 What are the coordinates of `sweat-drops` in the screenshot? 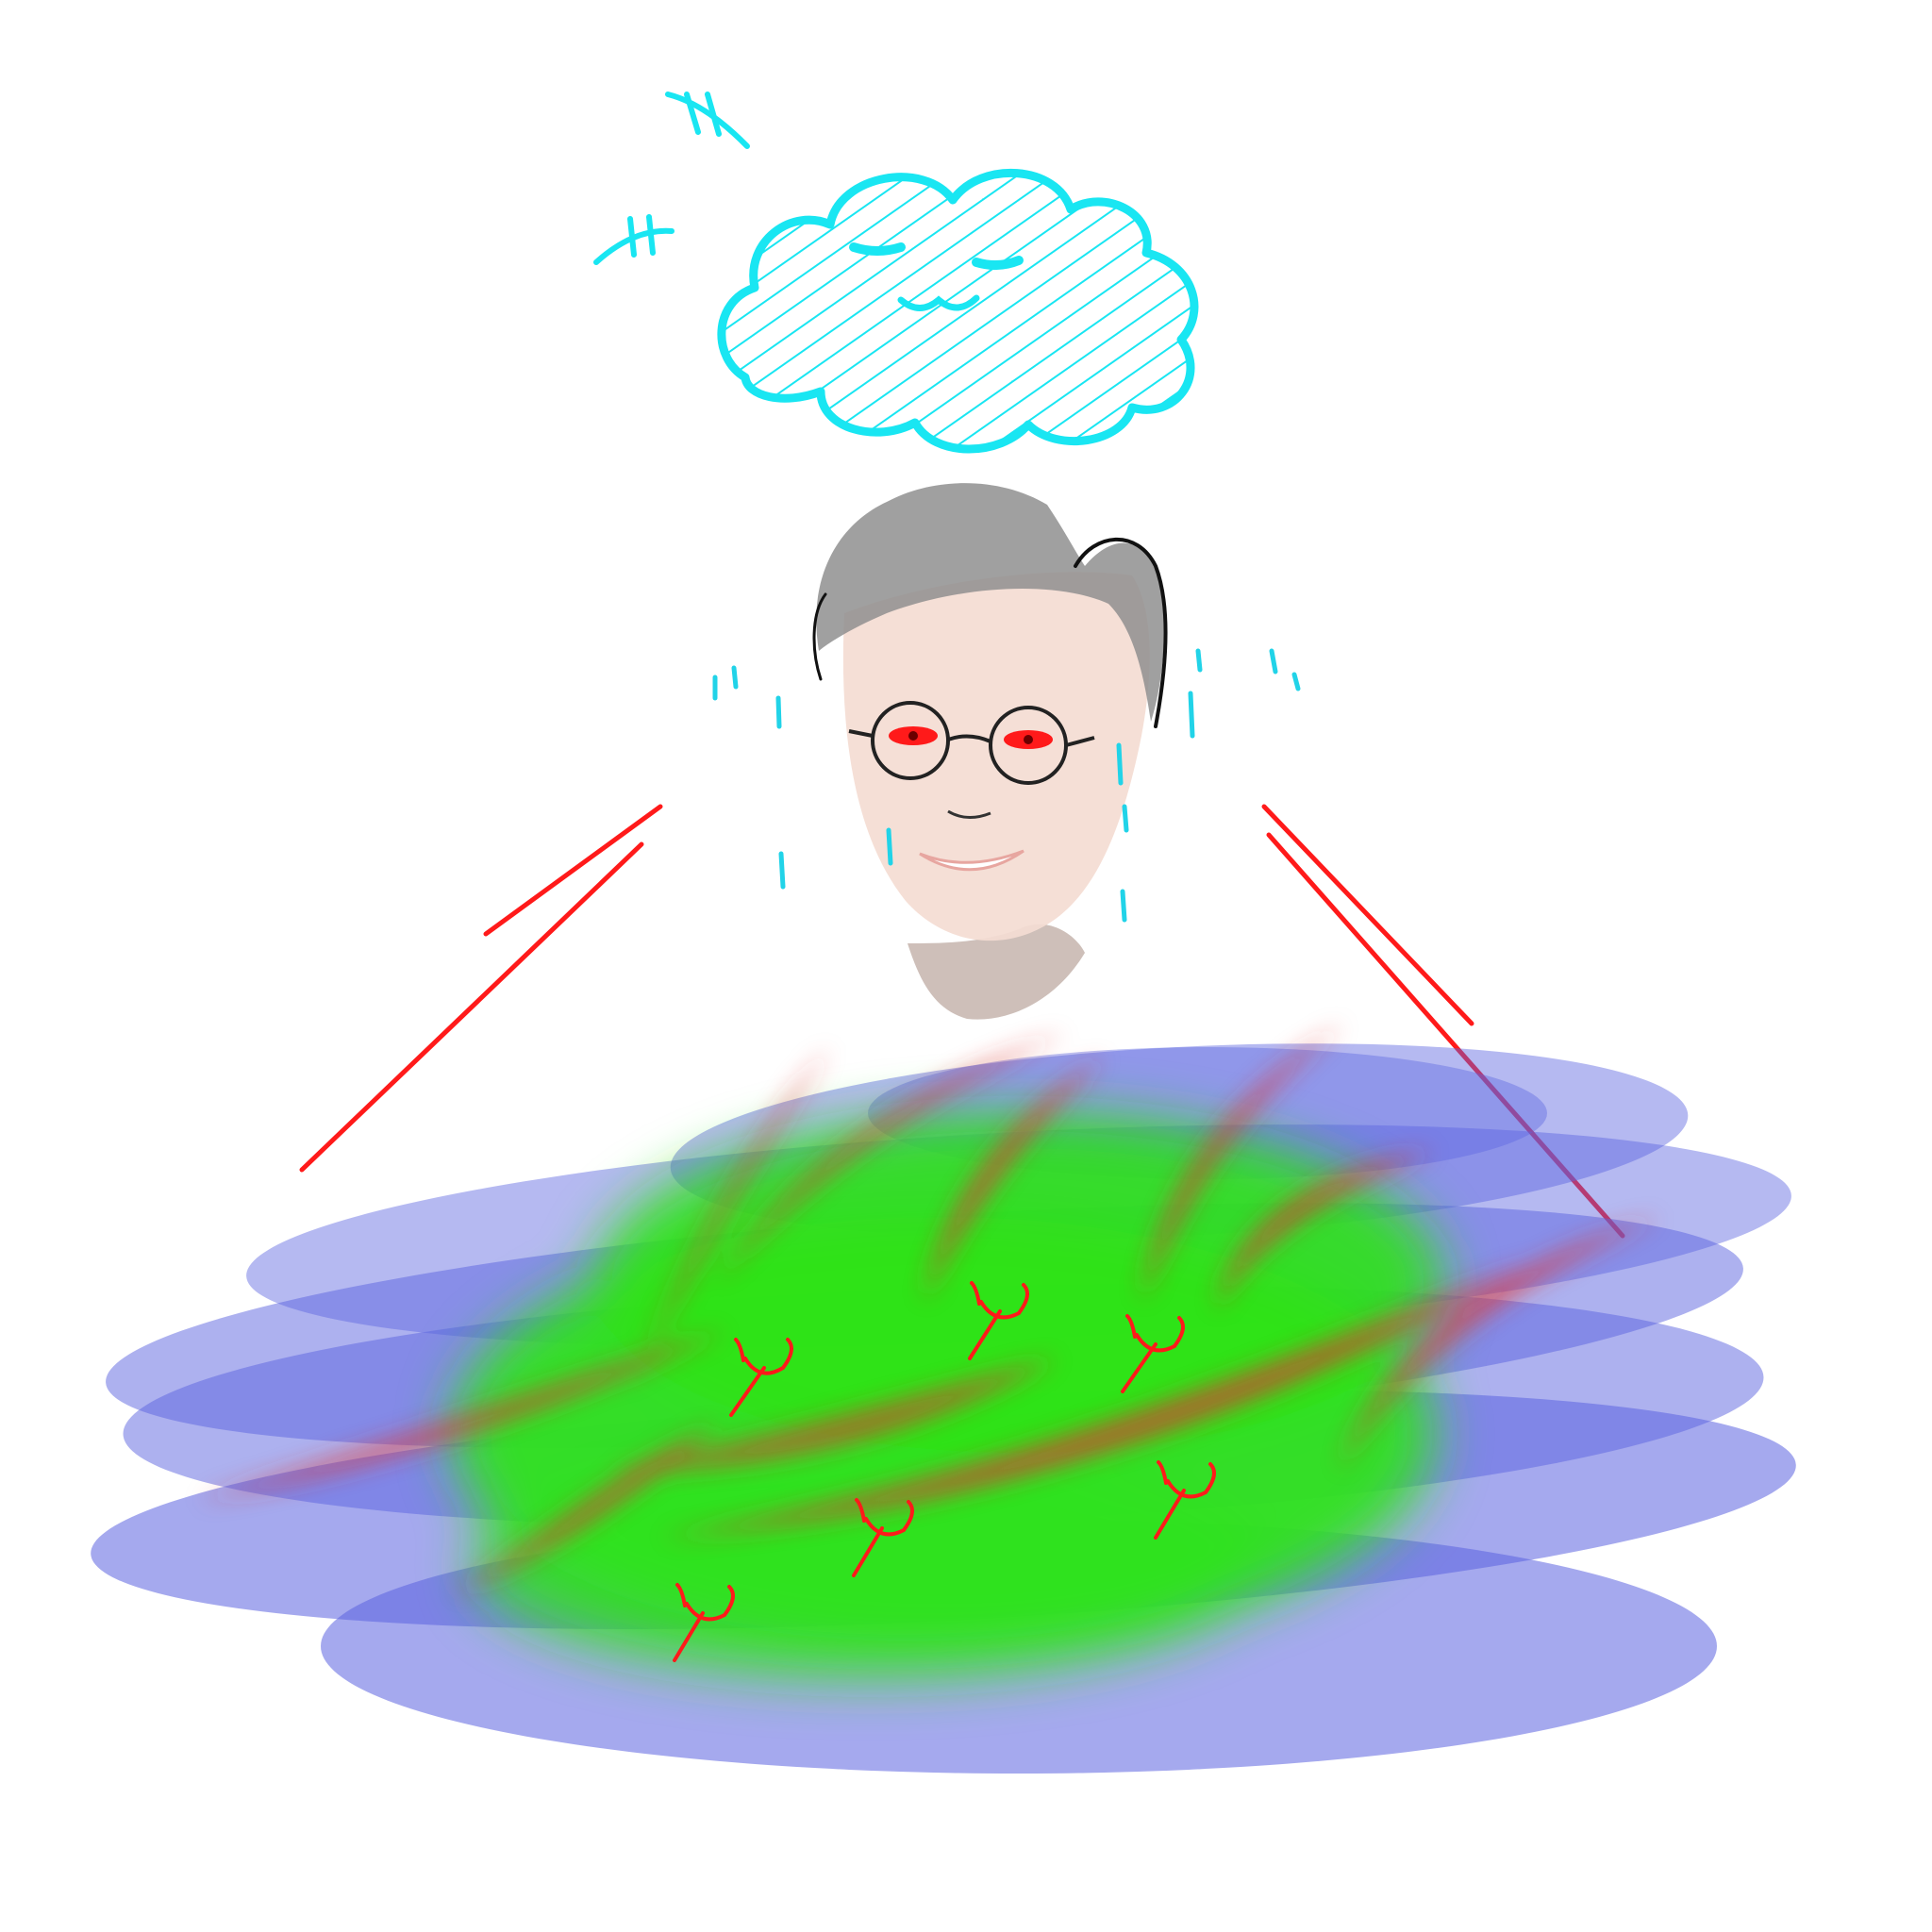 It's located at (1006, 785).